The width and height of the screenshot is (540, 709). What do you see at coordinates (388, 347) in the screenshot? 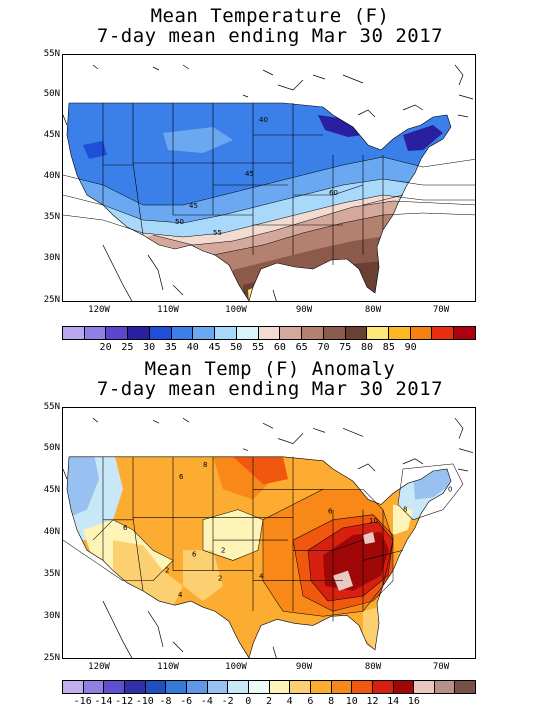
I see `colorbar-label: 85` at bounding box center [388, 347].